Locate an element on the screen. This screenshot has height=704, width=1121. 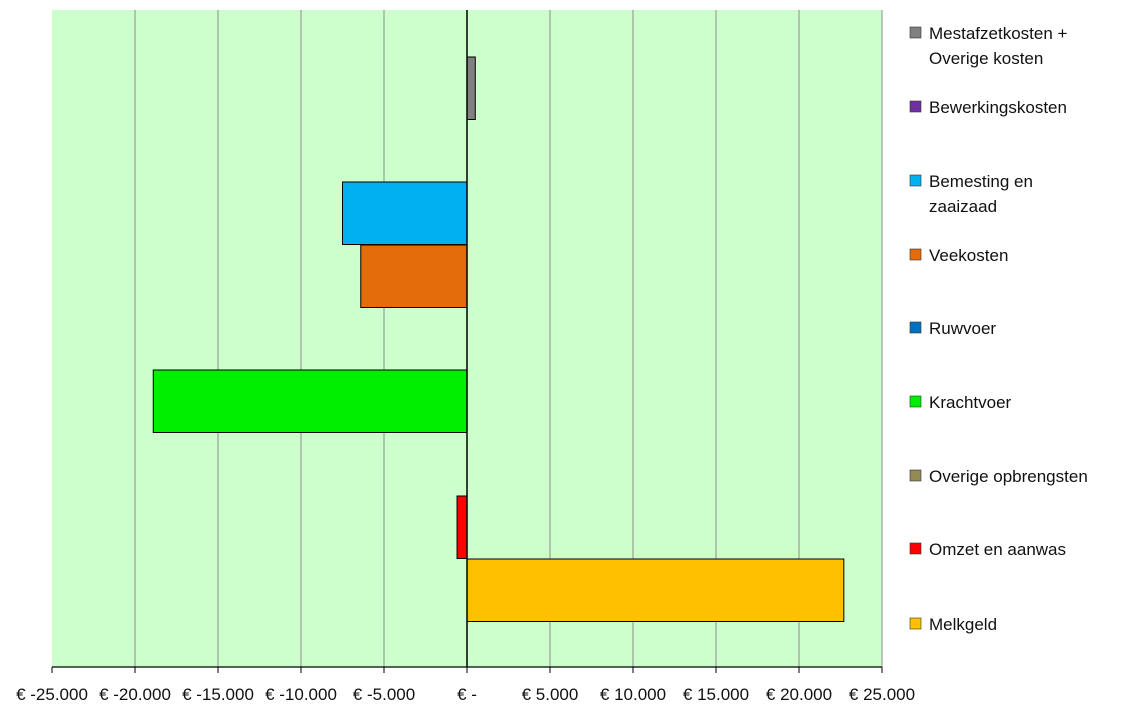
x-tick-label: € -25.000 is located at coordinates (52, 694).